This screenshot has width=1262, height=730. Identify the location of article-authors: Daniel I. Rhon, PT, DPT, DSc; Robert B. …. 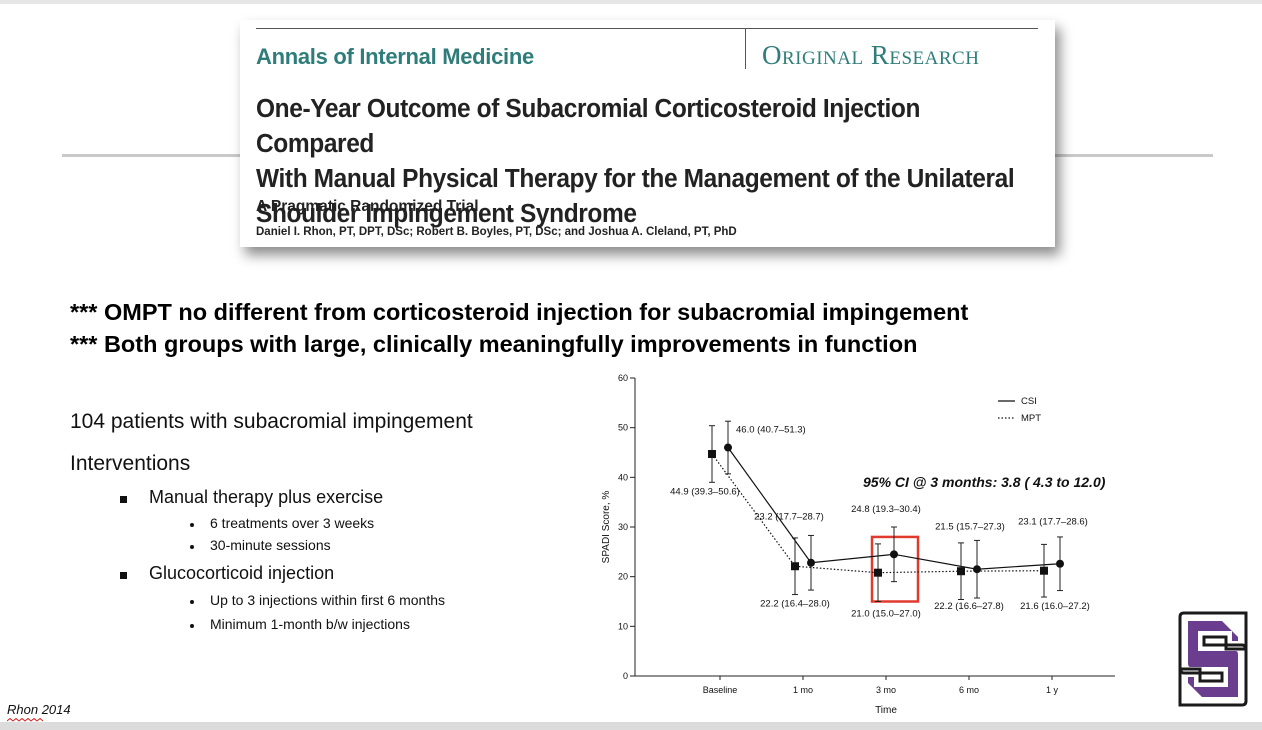
(496, 232).